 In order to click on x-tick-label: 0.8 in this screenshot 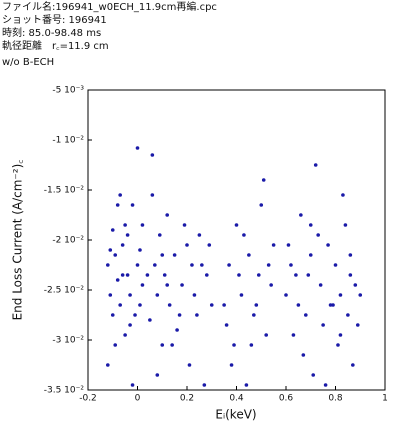, I will do `click(335, 399)`.